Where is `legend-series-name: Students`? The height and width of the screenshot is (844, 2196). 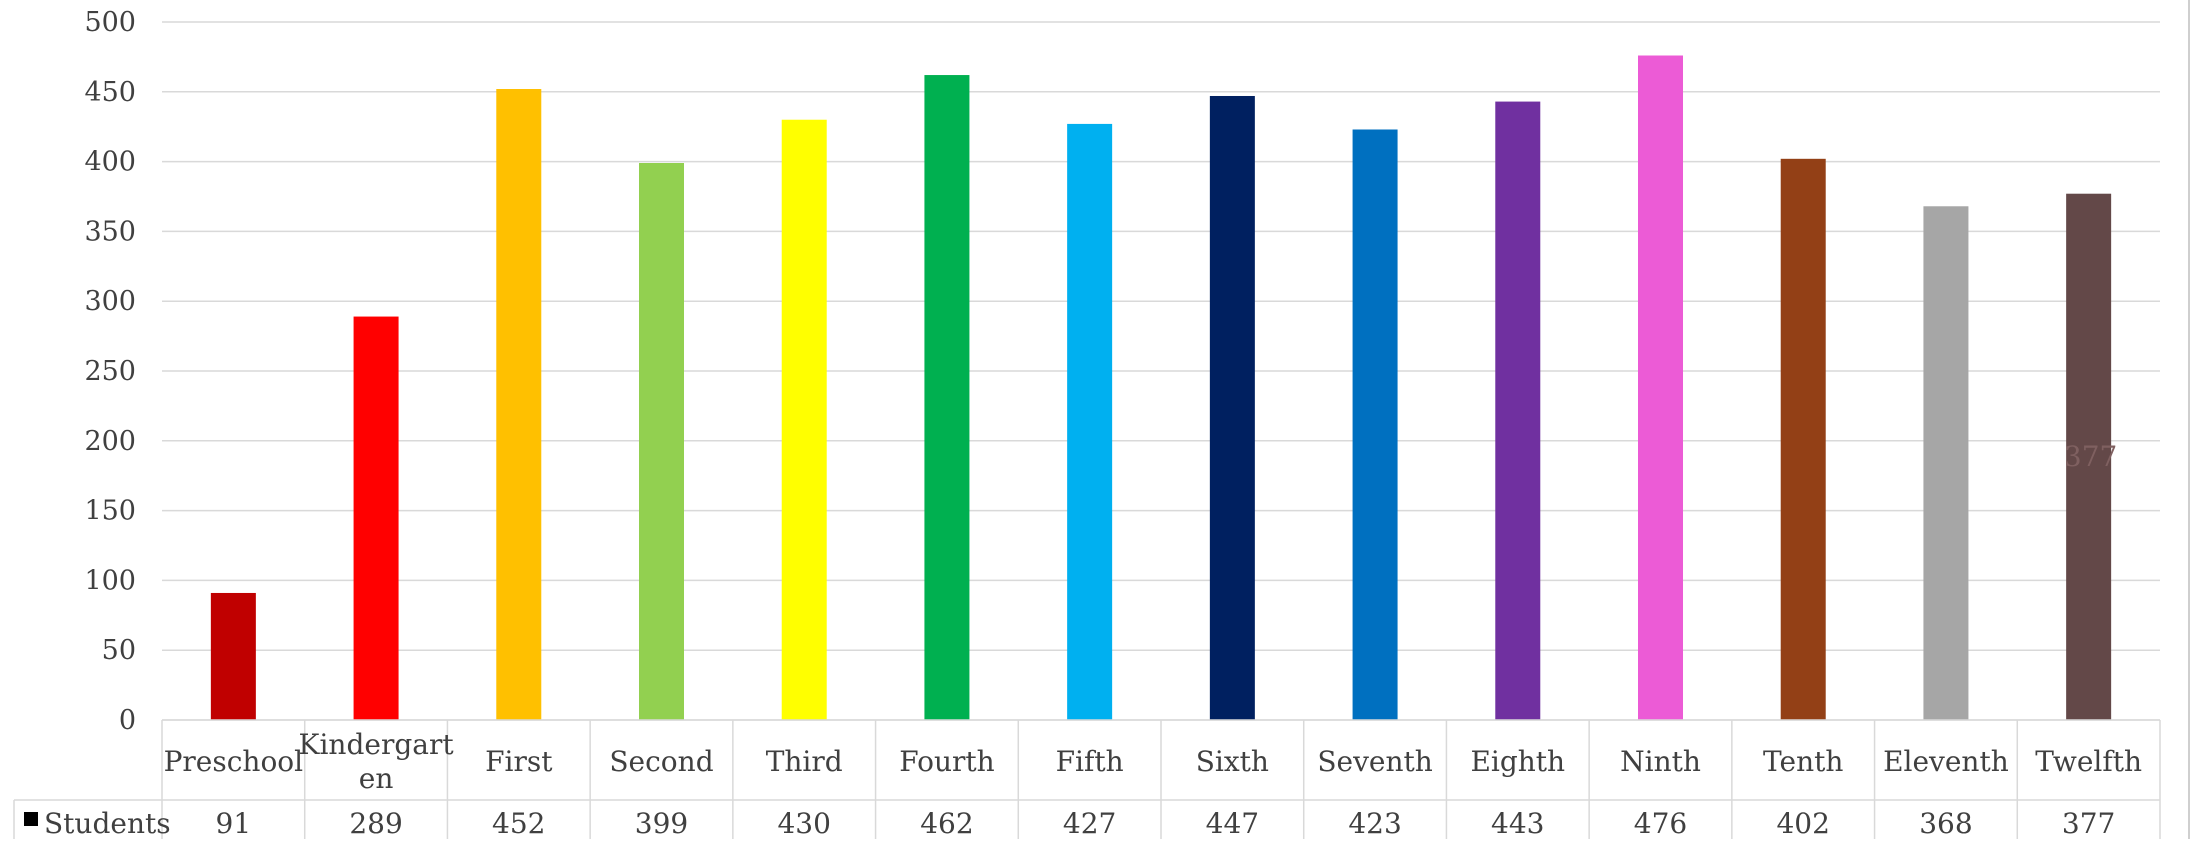
legend-series-name: Students is located at coordinates (107, 823).